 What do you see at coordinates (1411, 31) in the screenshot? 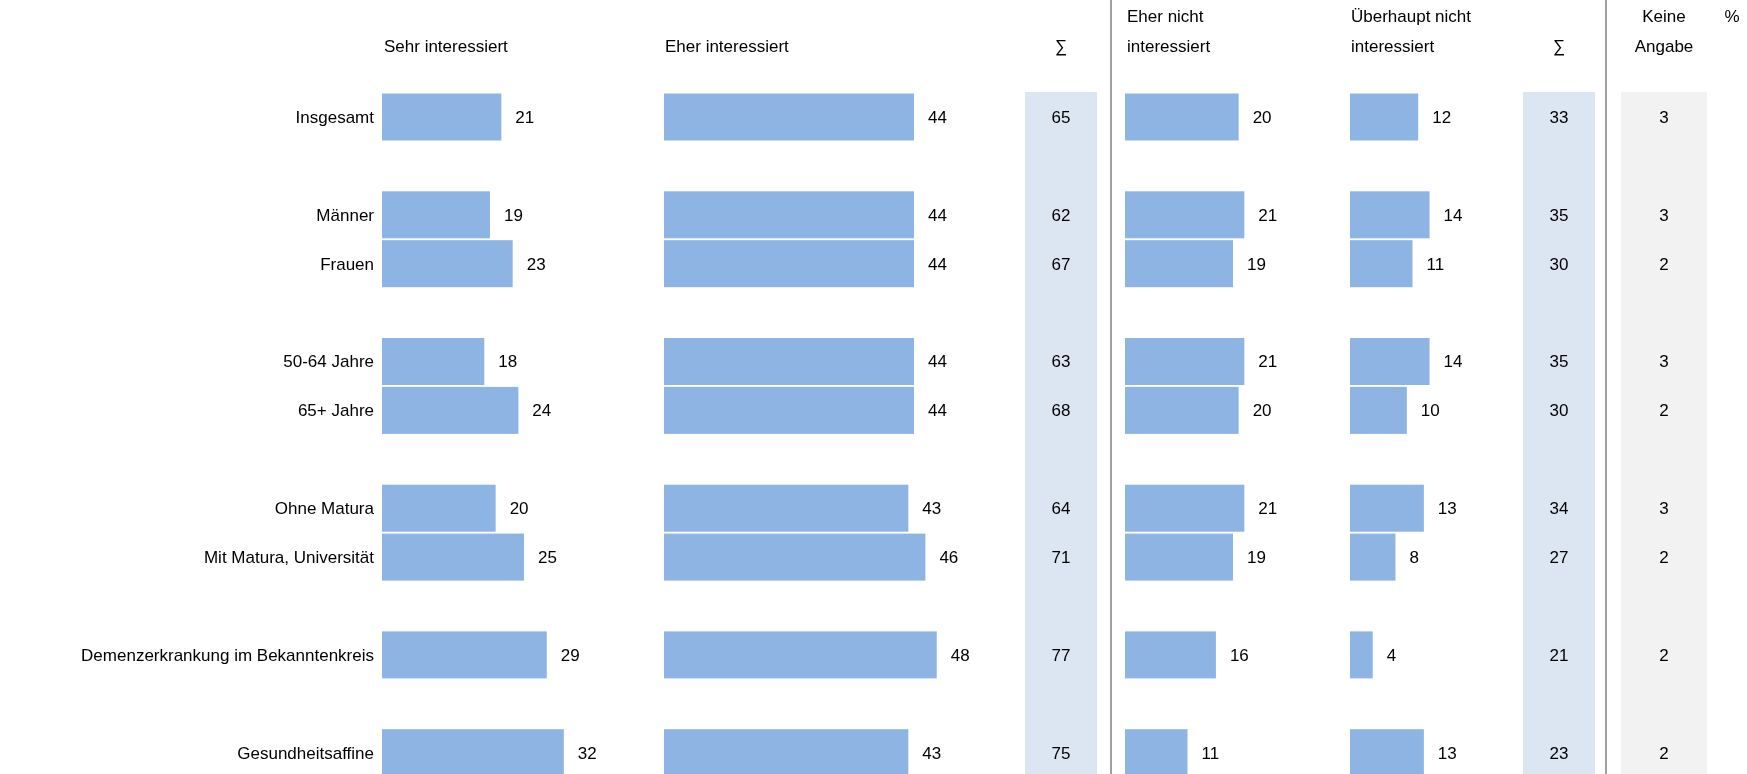
I see `chart-title: Überhaupt nicht interessiert` at bounding box center [1411, 31].